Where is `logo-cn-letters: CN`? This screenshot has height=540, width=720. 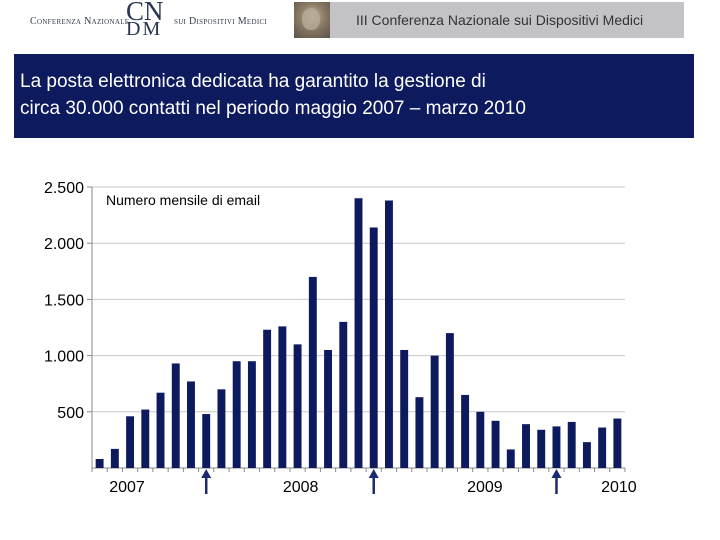
logo-cn-letters: CN is located at coordinates (145, 13).